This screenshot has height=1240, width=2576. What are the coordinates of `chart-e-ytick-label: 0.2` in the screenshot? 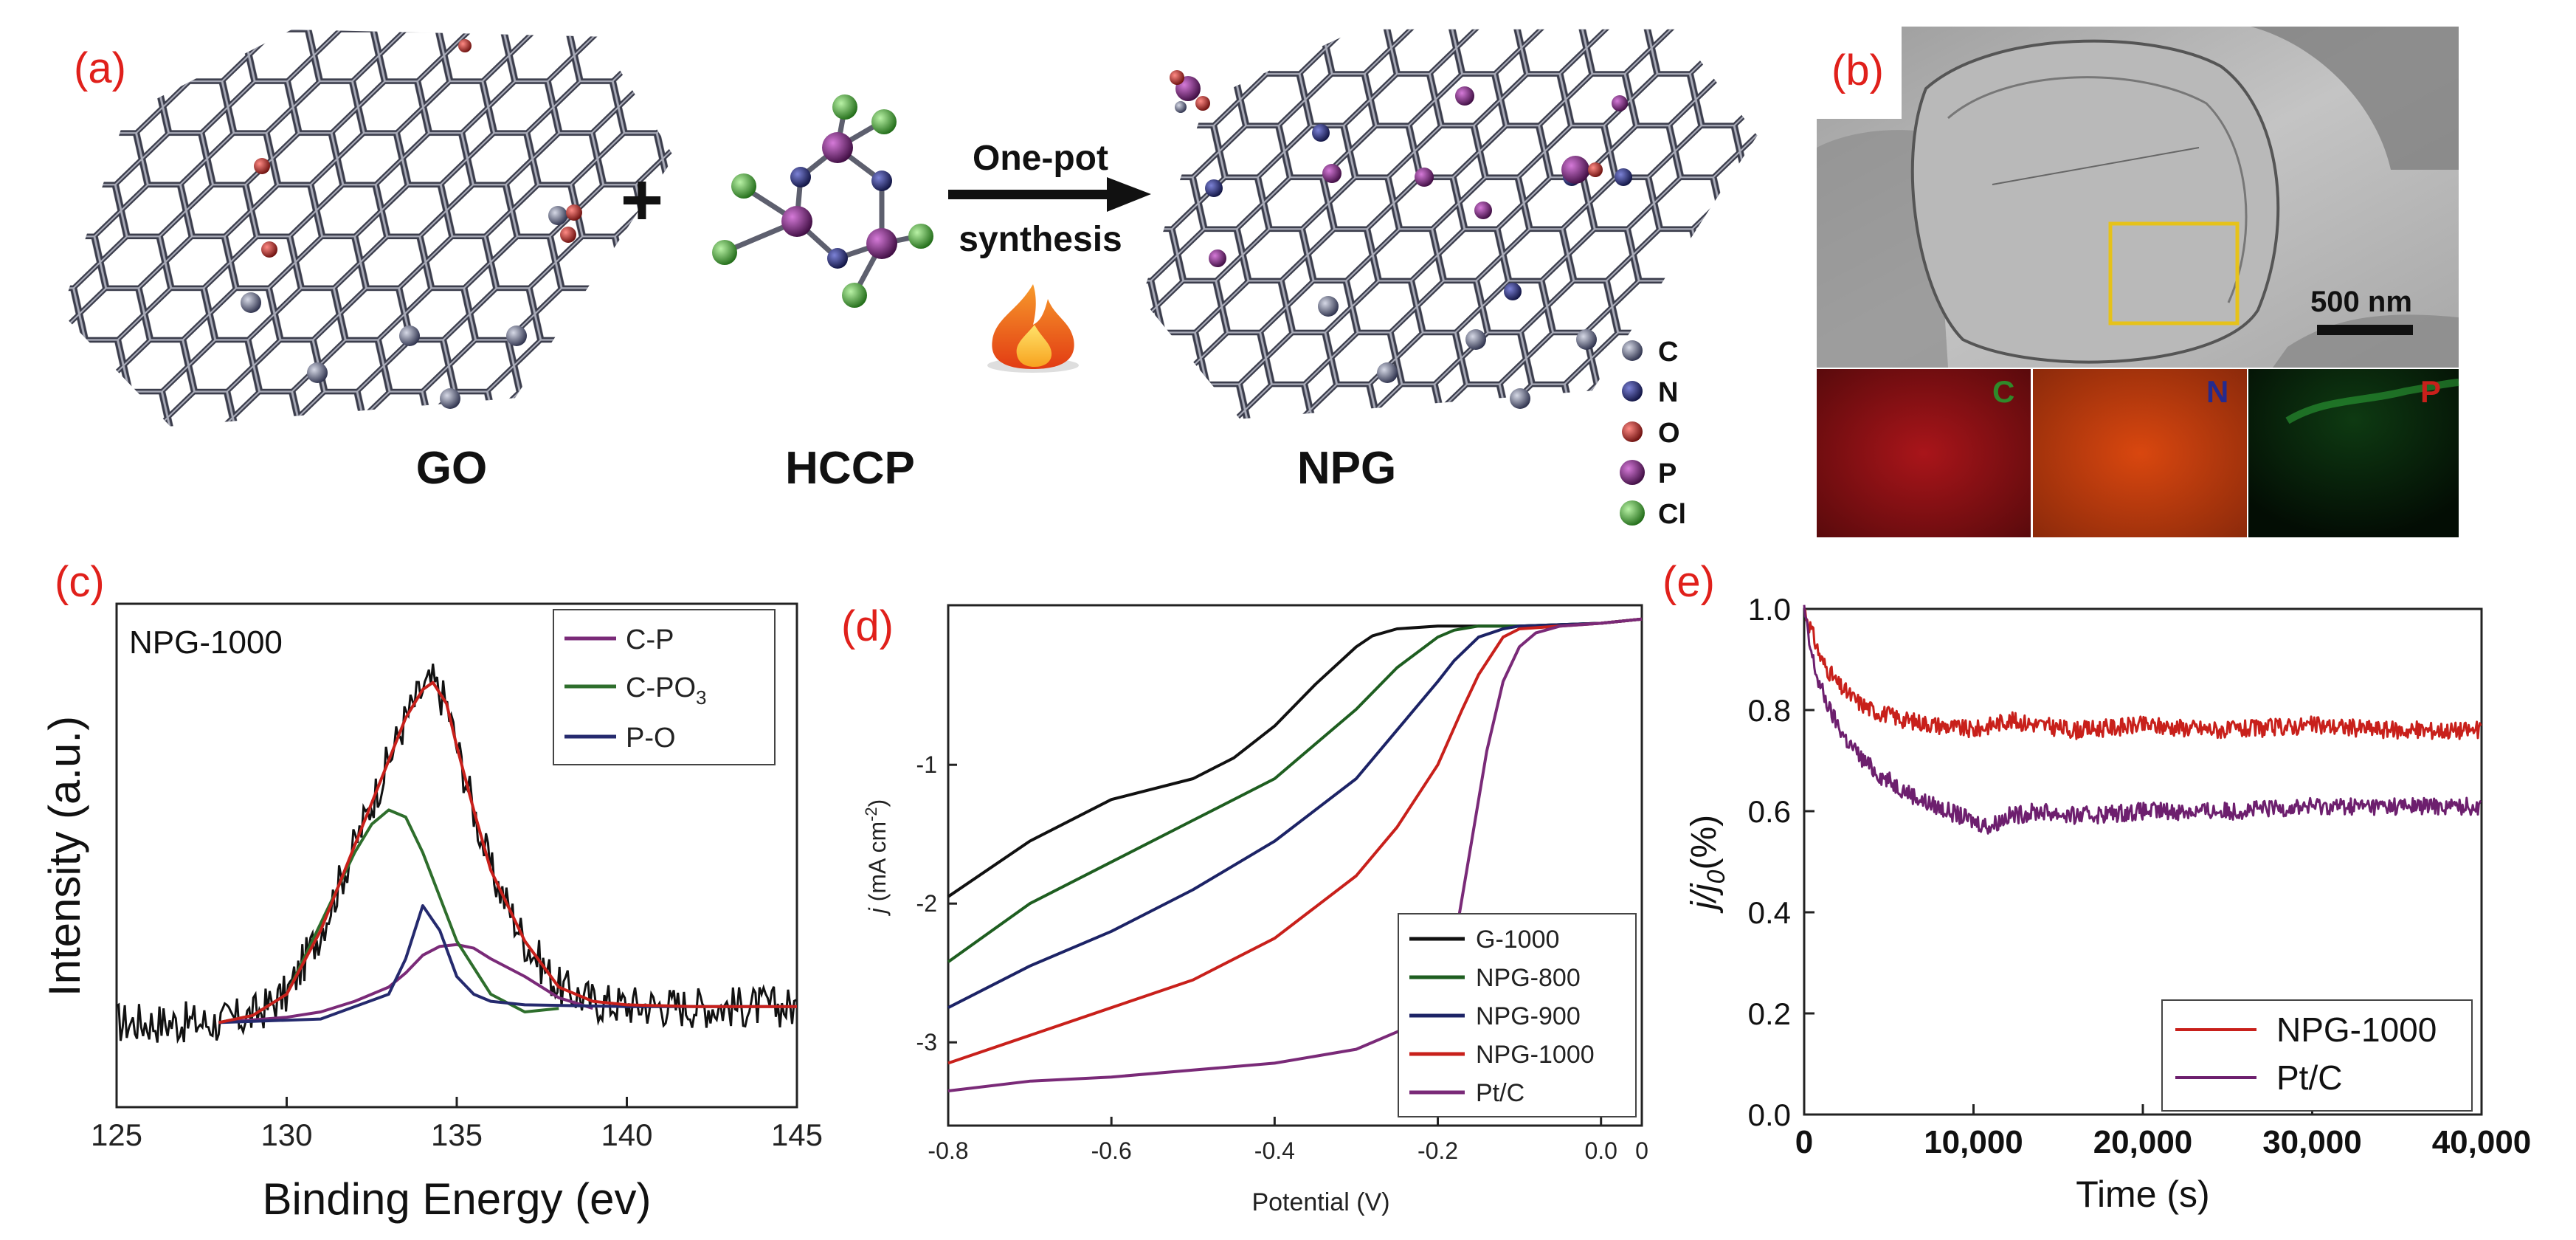 It's located at (1770, 1013).